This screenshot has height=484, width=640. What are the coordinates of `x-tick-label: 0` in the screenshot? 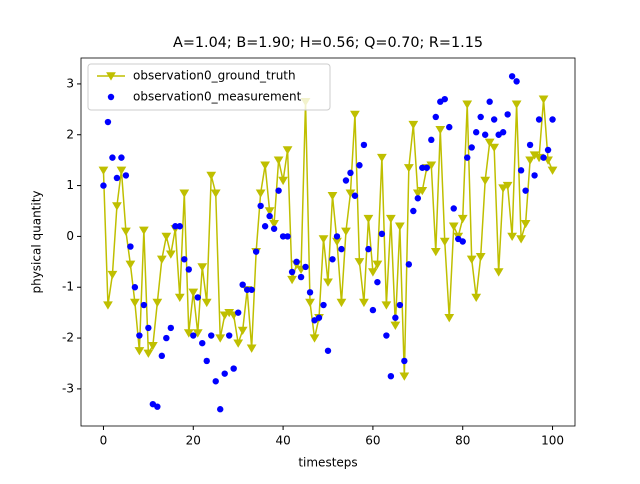 It's located at (104, 441).